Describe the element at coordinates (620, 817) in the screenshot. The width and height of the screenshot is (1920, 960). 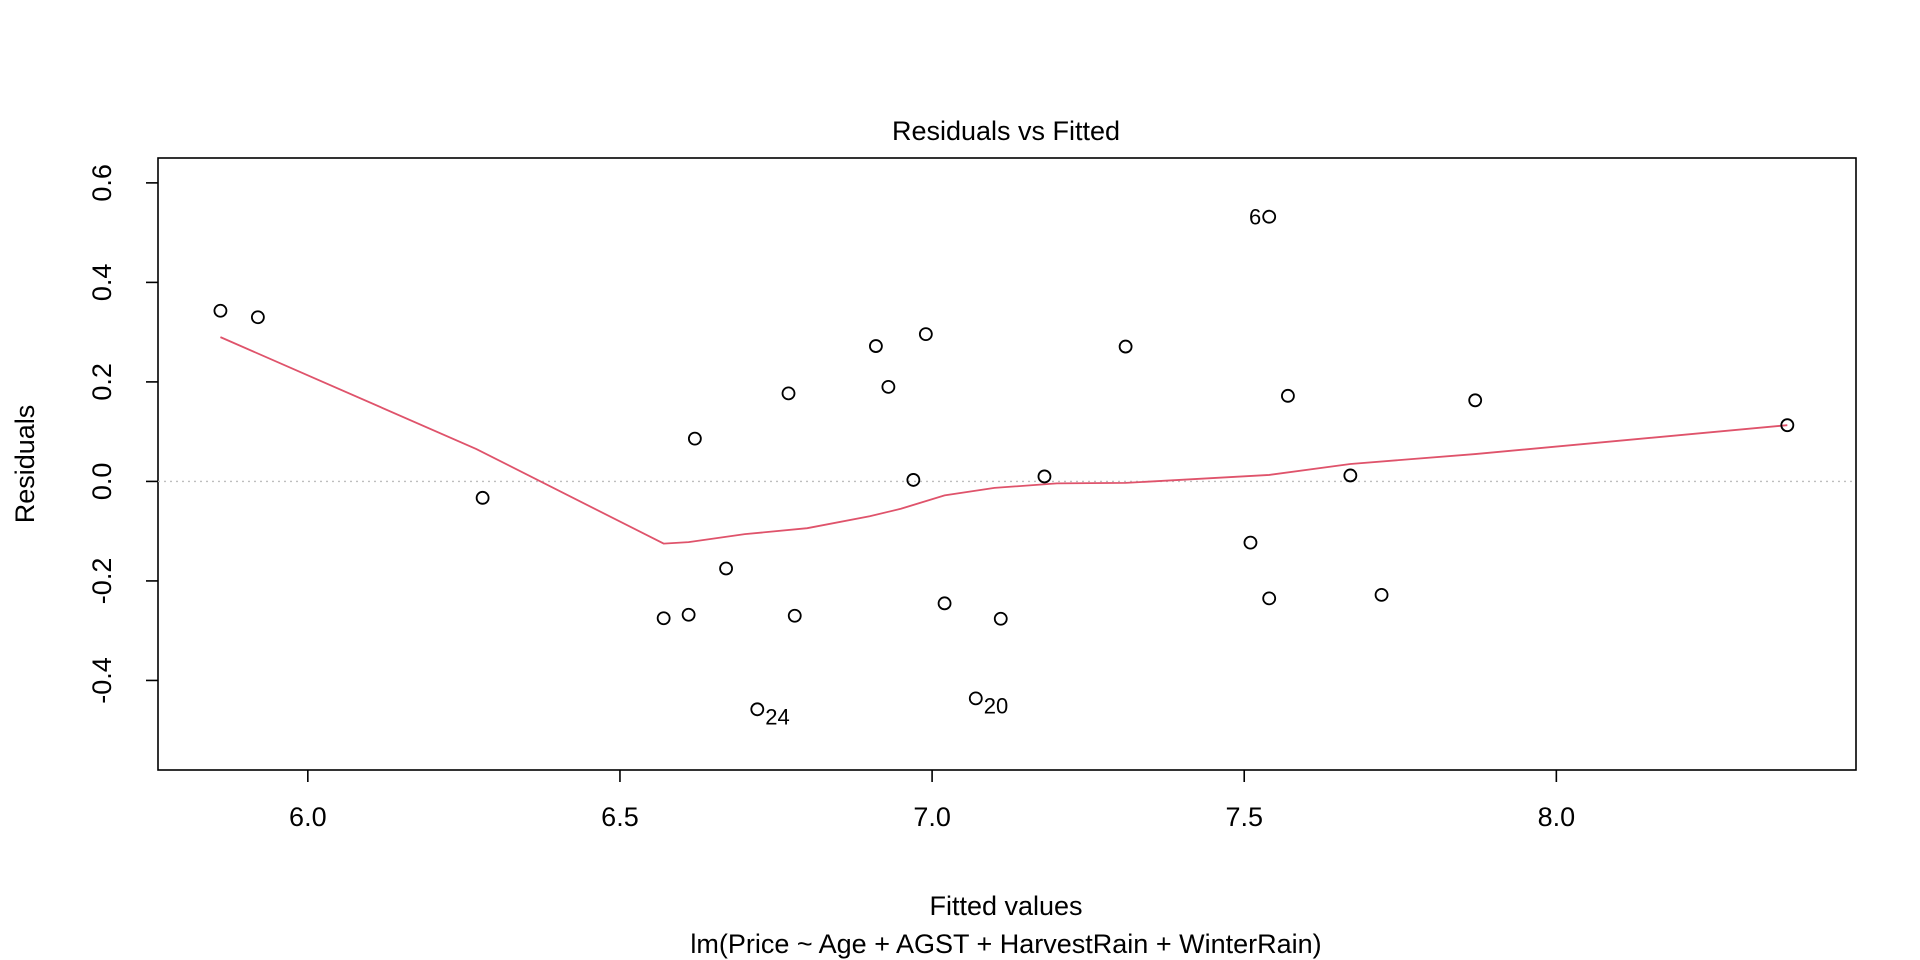
I see `x-tick-label: 6.5` at that location.